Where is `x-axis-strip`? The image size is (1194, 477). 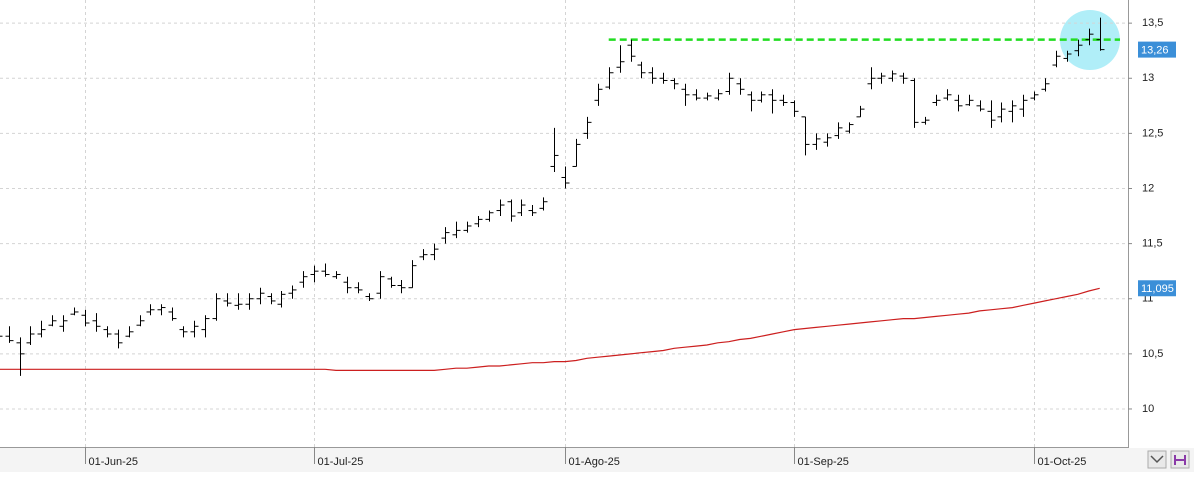
x-axis-strip is located at coordinates (597, 460).